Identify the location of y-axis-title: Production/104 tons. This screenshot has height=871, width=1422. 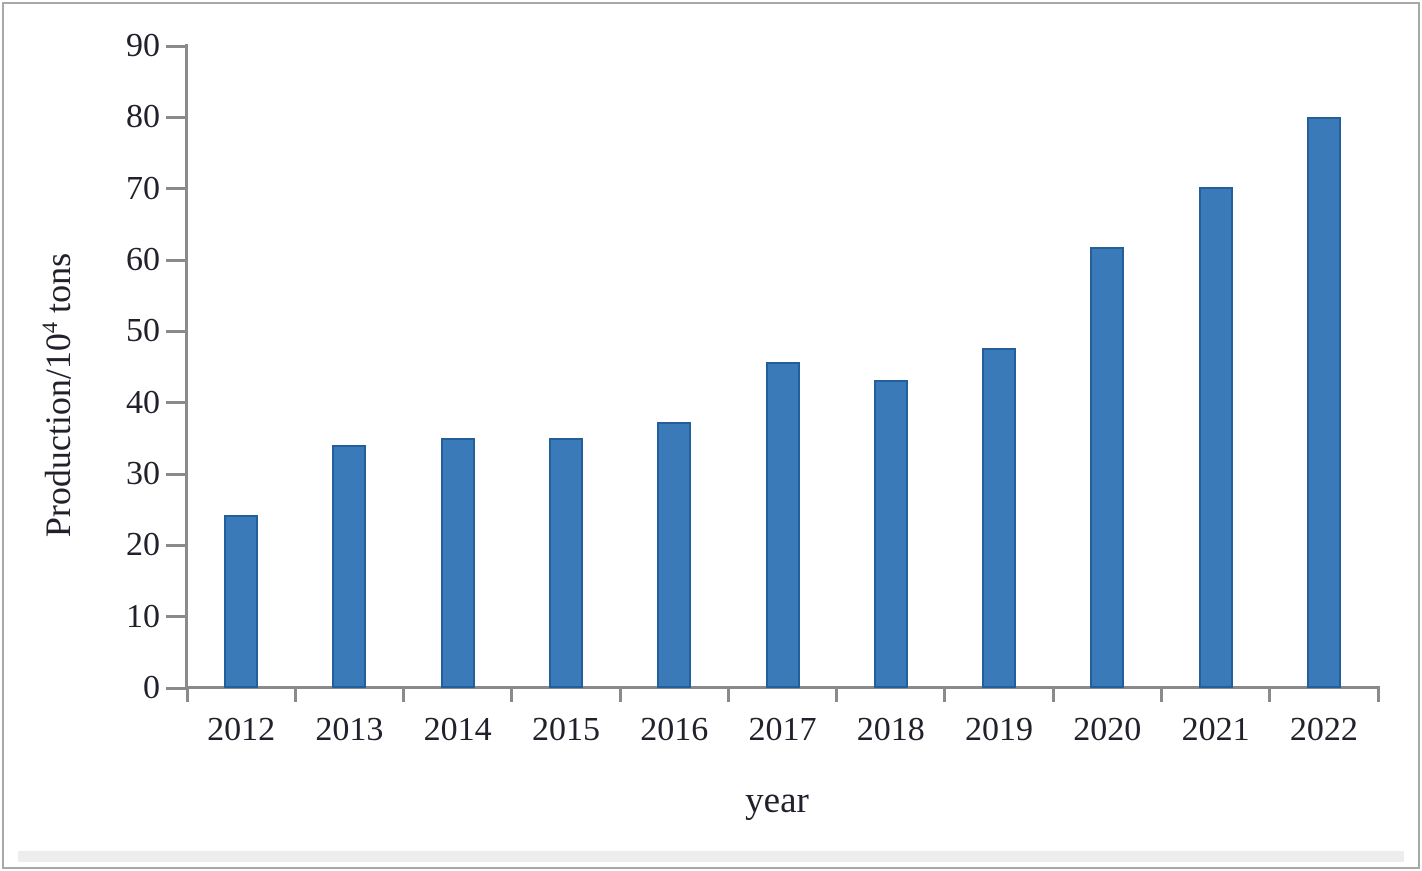
(58, 395).